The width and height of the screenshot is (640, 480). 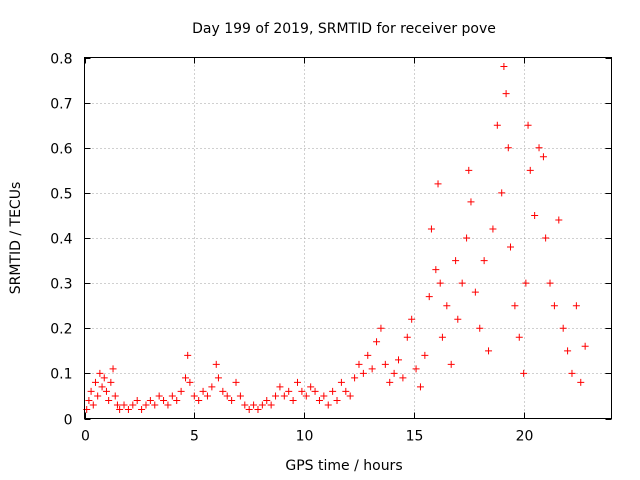 I want to click on y-tick-label: 0.8, so click(x=61, y=60).